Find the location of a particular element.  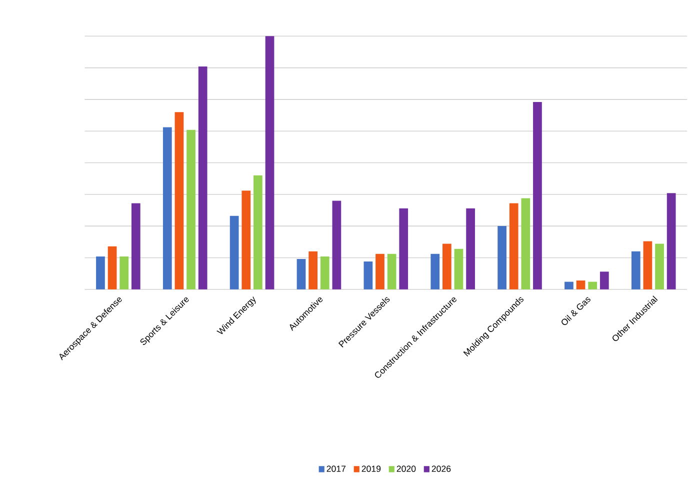

legend-label: 2017 is located at coordinates (336, 468).